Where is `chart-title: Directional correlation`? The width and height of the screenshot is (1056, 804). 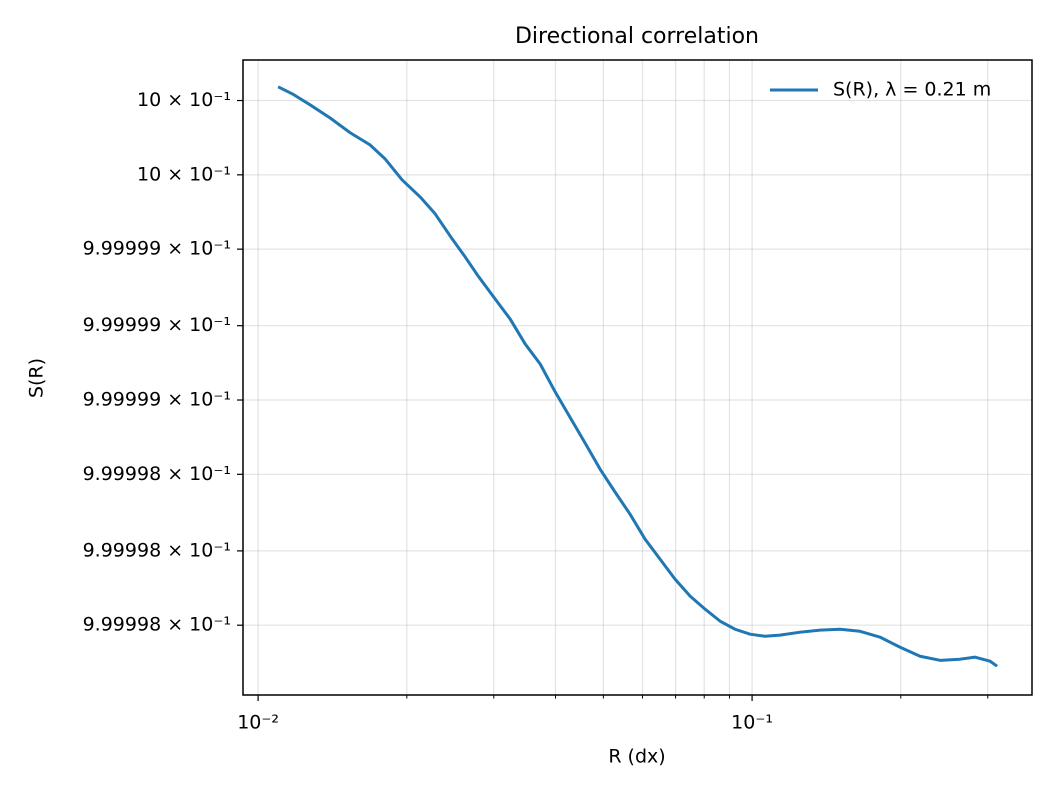 chart-title: Directional correlation is located at coordinates (637, 36).